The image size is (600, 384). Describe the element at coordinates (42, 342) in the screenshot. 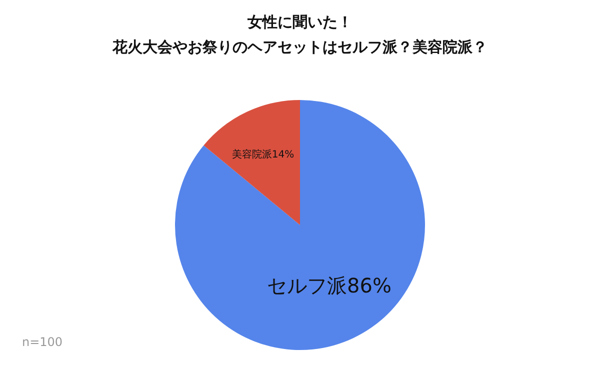

I see `text: n=100` at that location.